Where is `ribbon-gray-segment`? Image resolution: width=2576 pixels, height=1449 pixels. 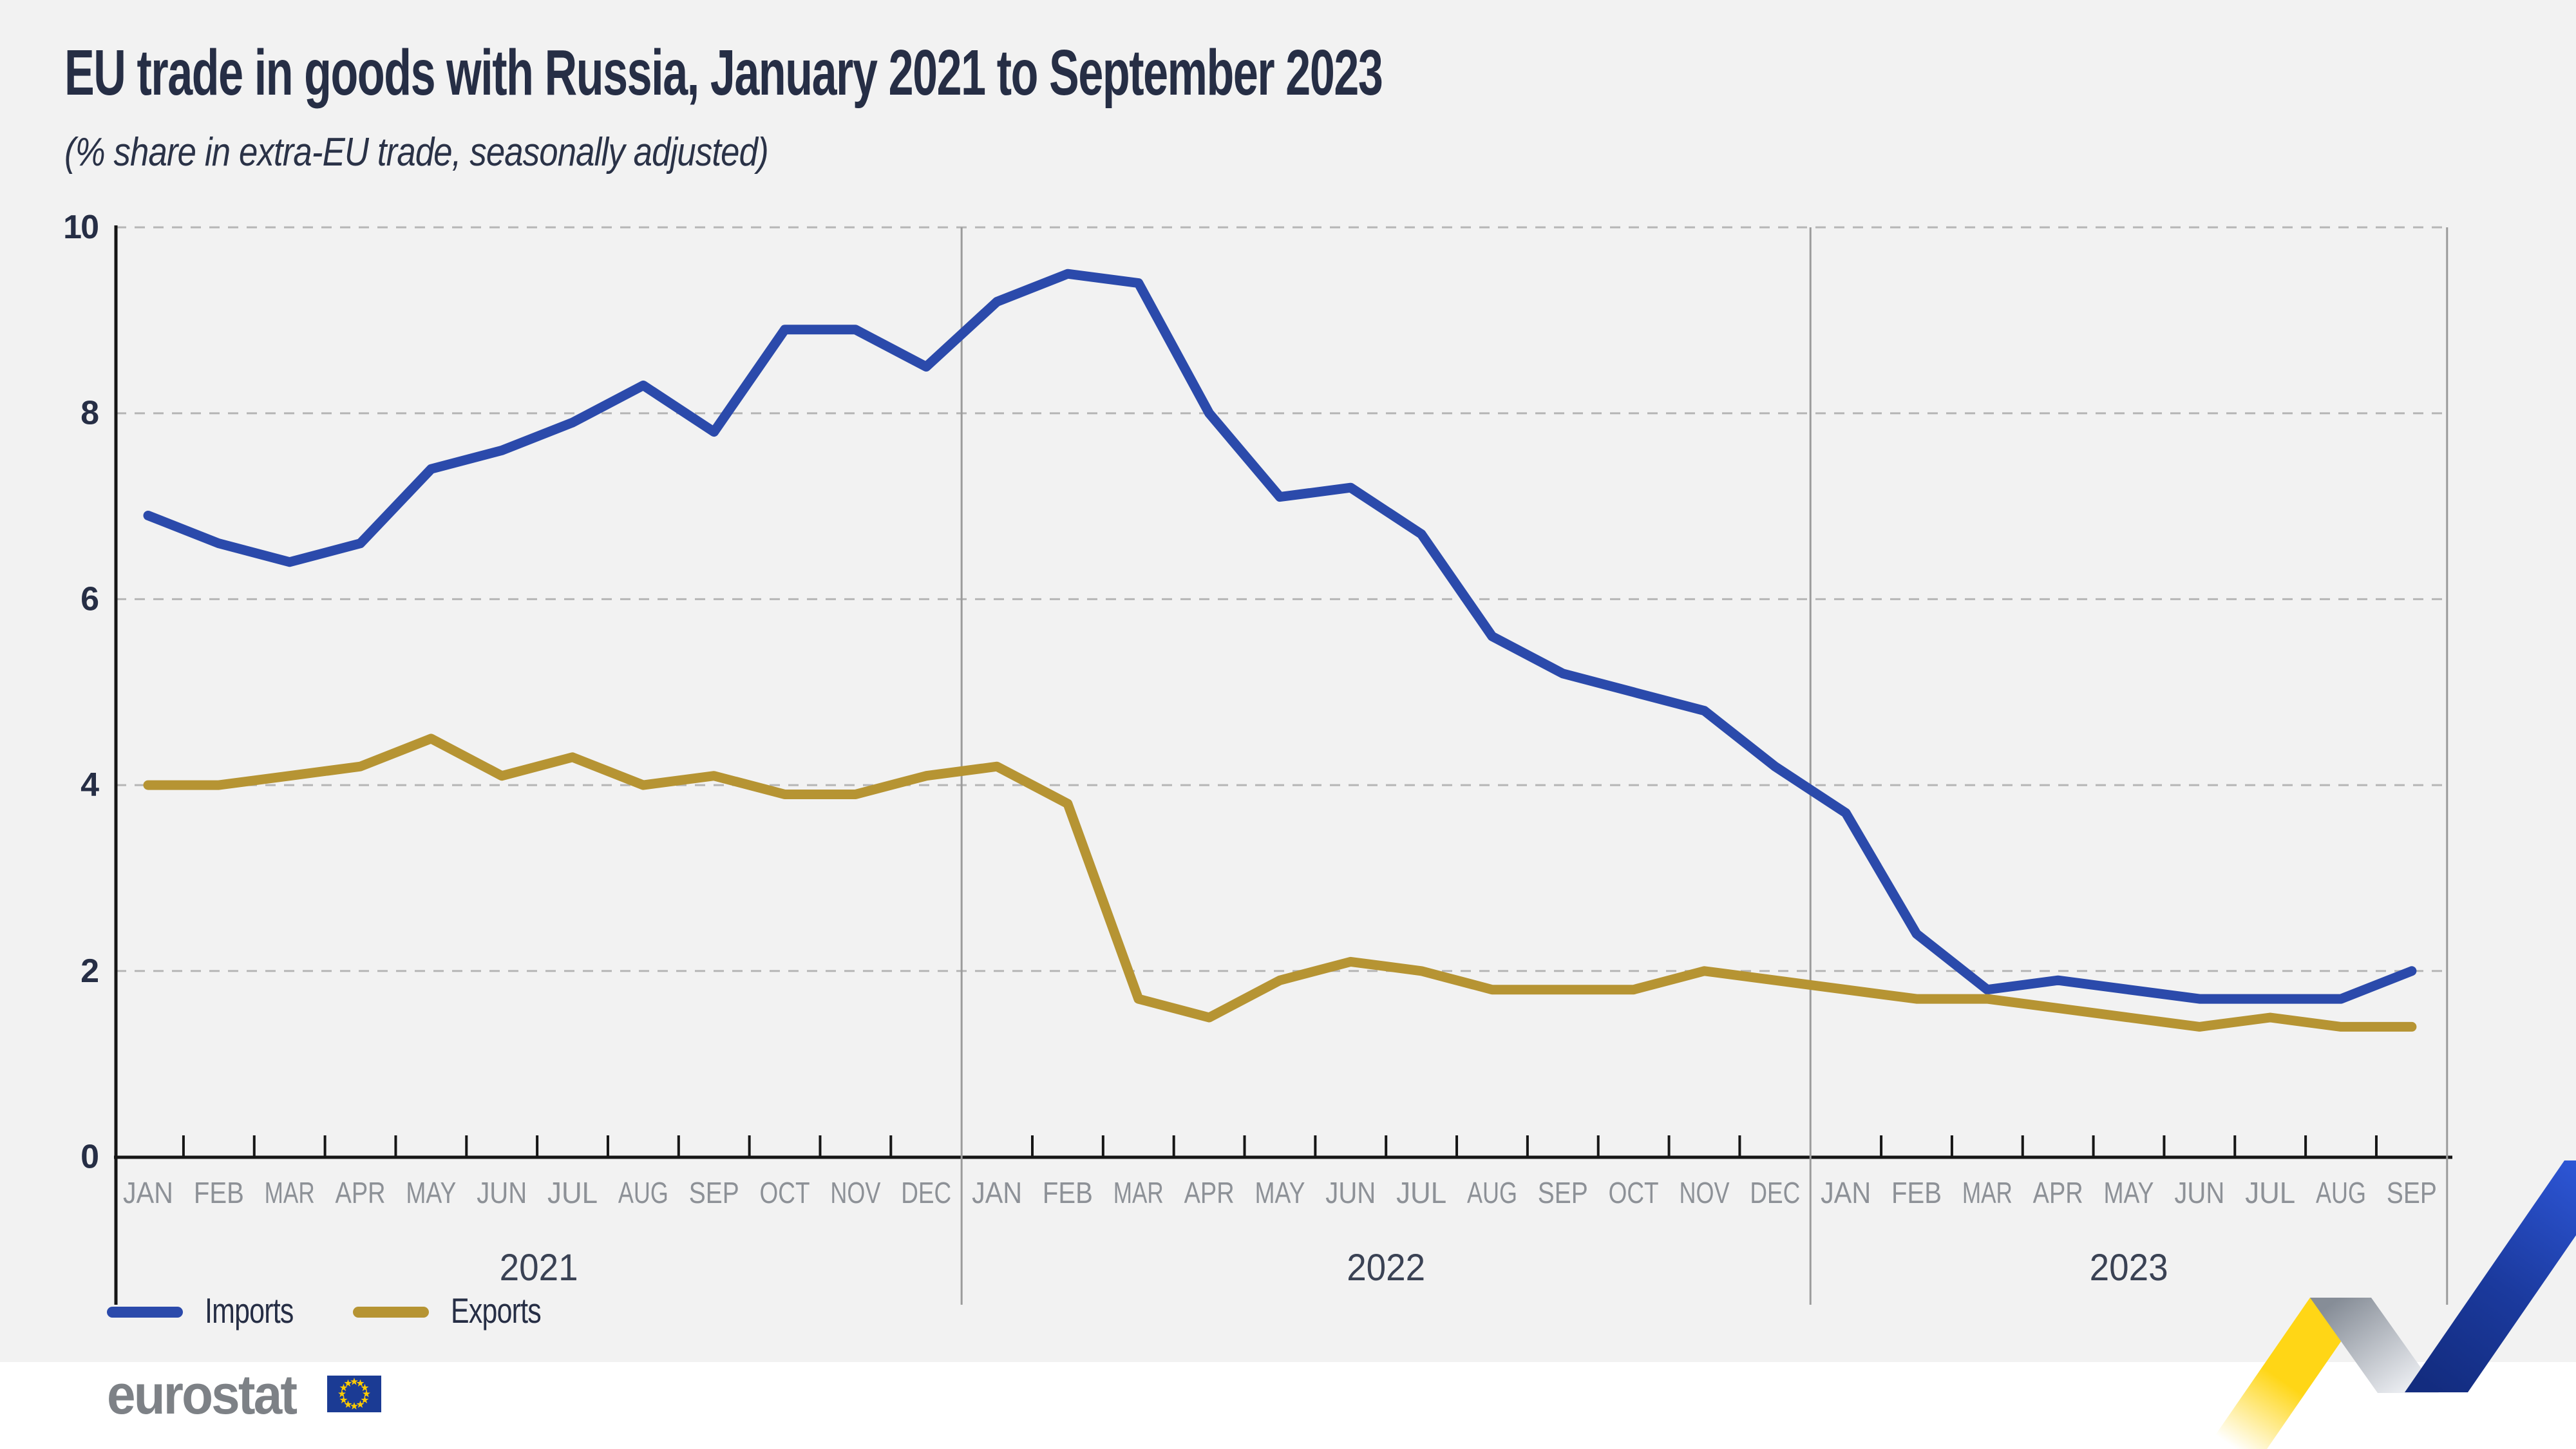 ribbon-gray-segment is located at coordinates (2374, 1345).